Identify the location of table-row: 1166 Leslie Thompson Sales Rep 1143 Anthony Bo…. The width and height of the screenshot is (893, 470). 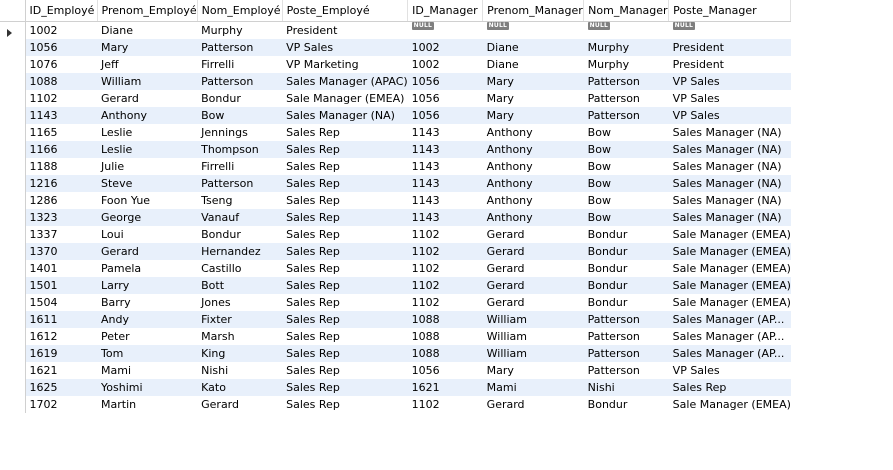
(395, 149).